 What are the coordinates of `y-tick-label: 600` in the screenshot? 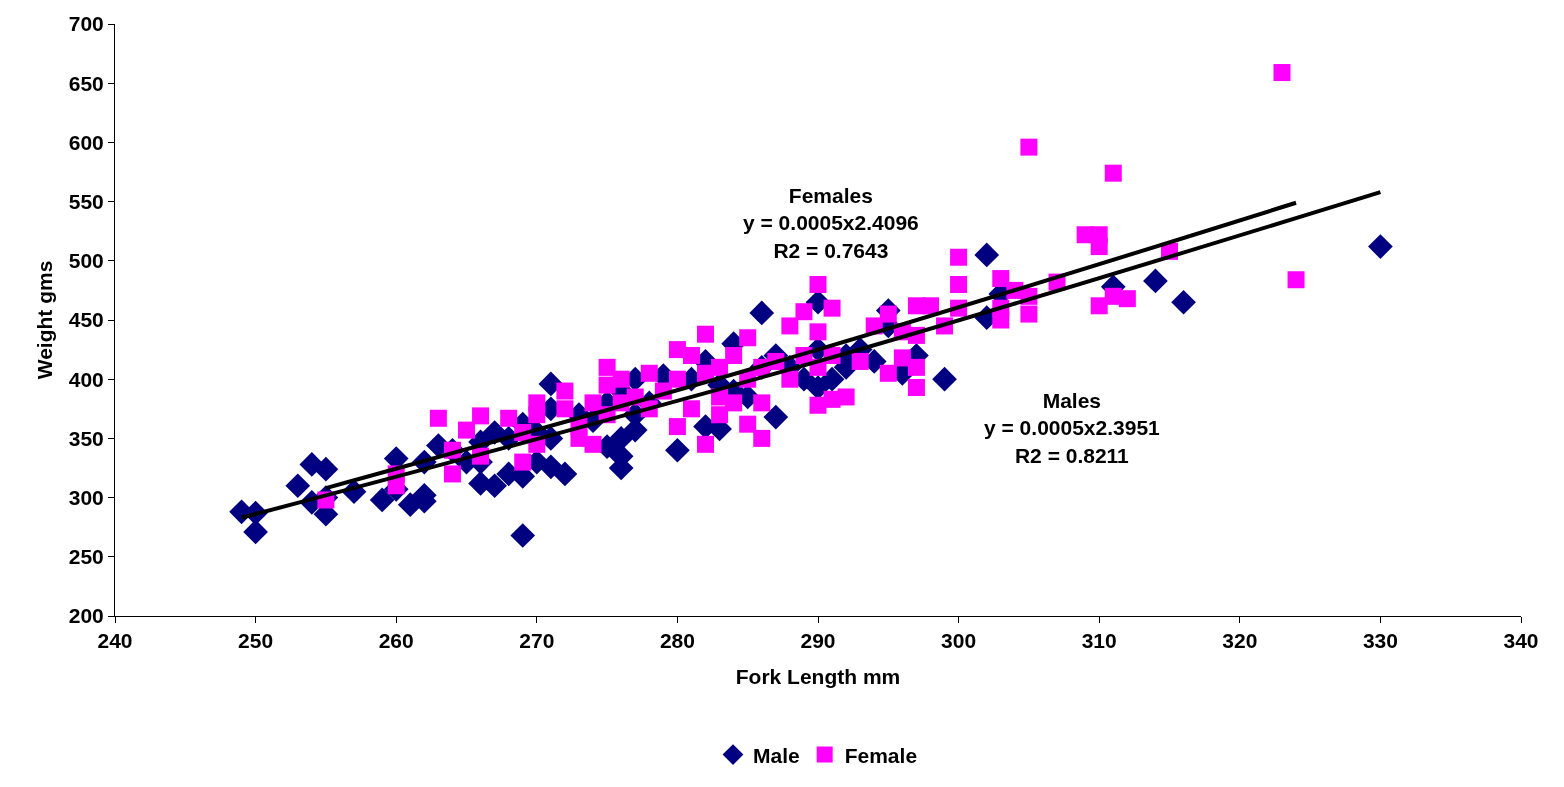 It's located at (86, 142).